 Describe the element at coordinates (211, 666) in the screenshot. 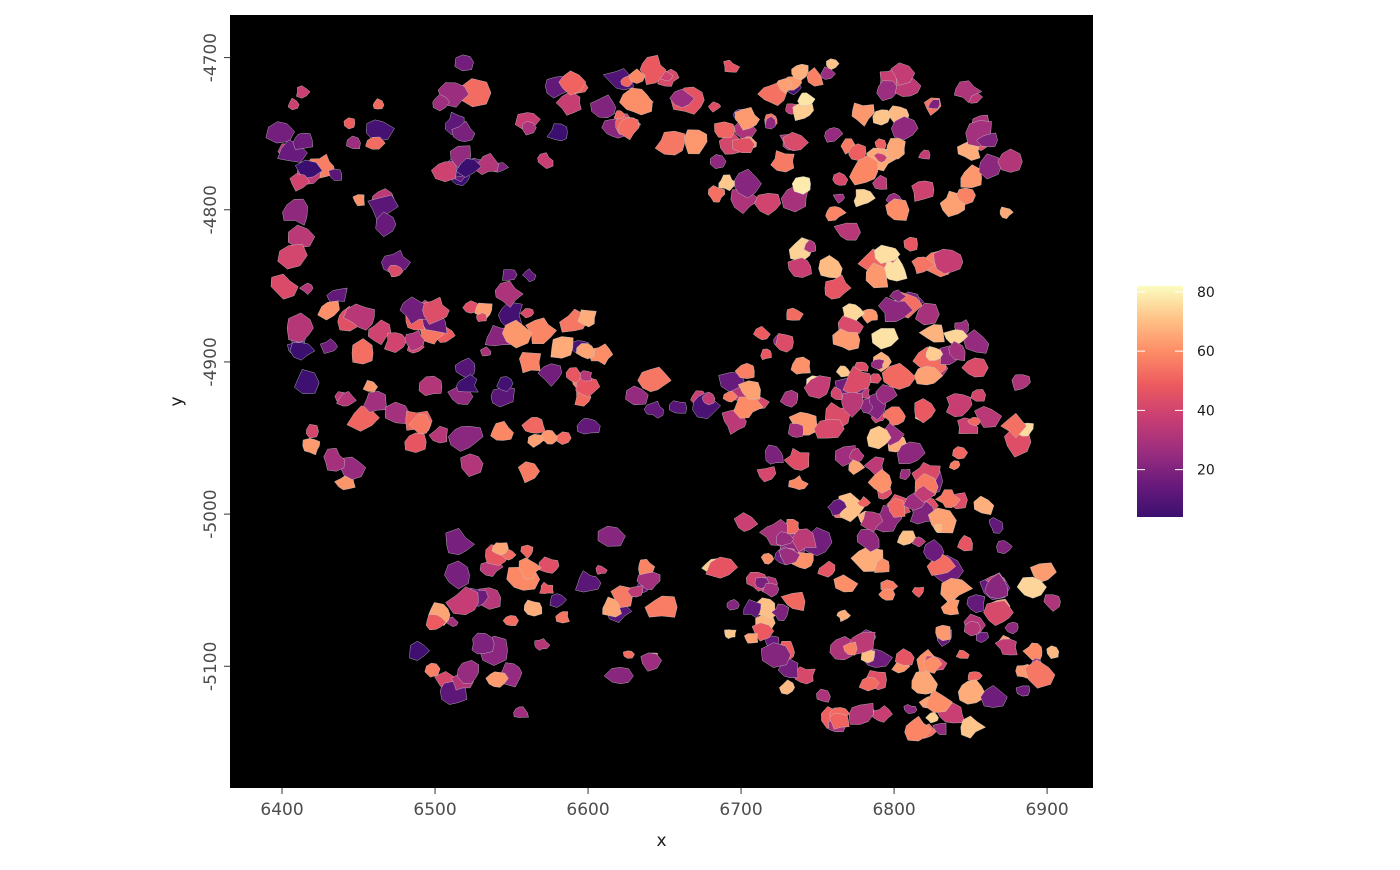

I see `y-tick-label--5100: -5100` at that location.